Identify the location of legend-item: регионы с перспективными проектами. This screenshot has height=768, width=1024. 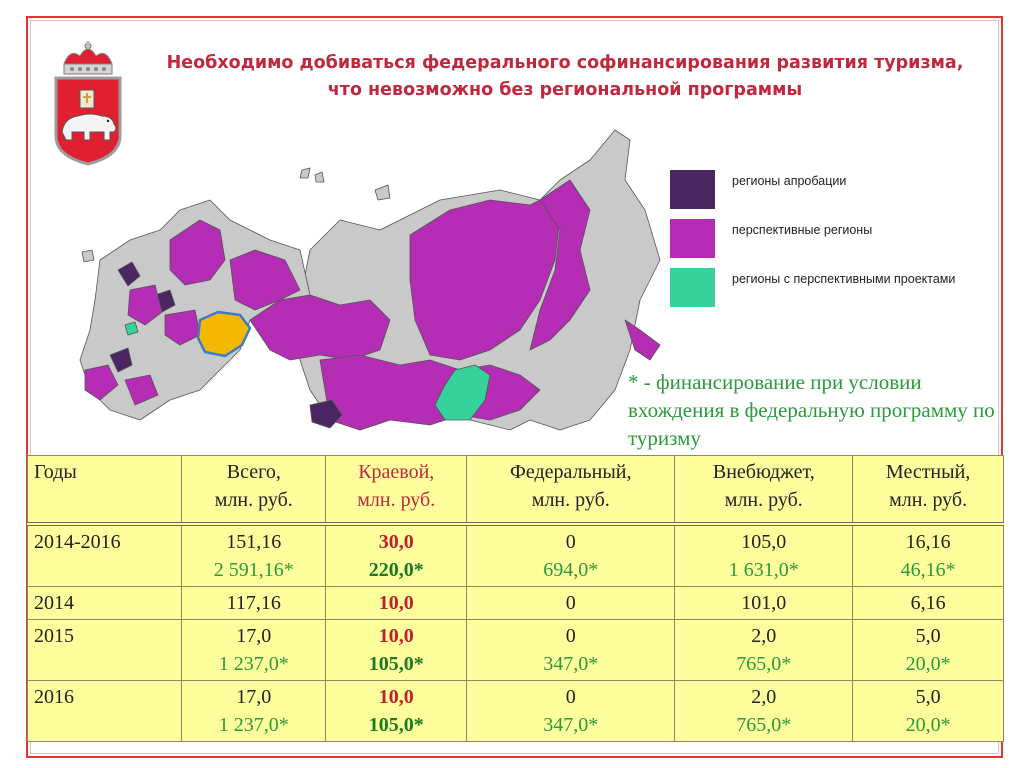
(840, 290).